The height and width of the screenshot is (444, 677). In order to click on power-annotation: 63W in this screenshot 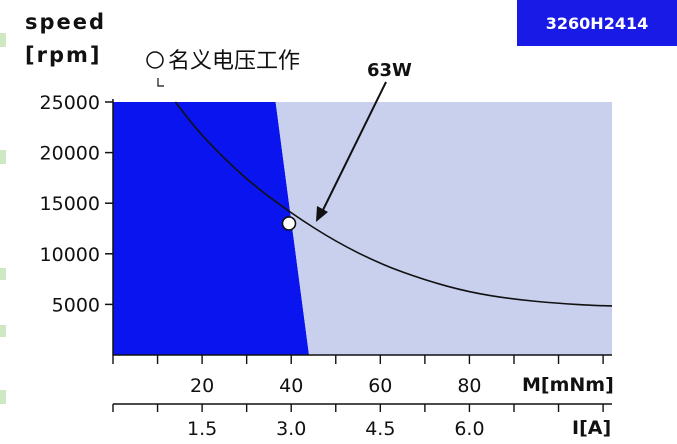, I will do `click(389, 70)`.